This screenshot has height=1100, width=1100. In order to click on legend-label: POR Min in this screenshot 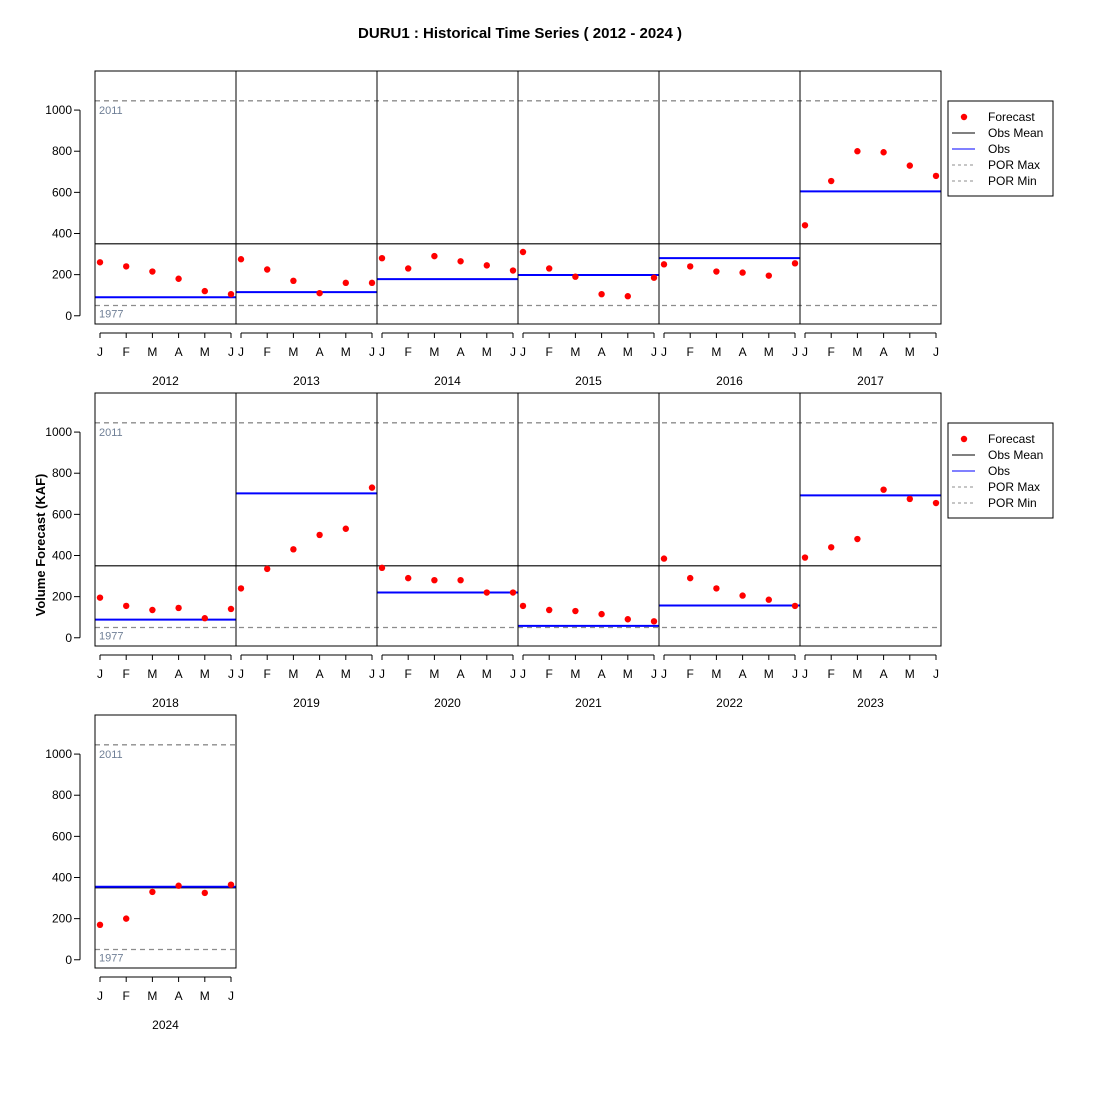, I will do `click(1012, 181)`.